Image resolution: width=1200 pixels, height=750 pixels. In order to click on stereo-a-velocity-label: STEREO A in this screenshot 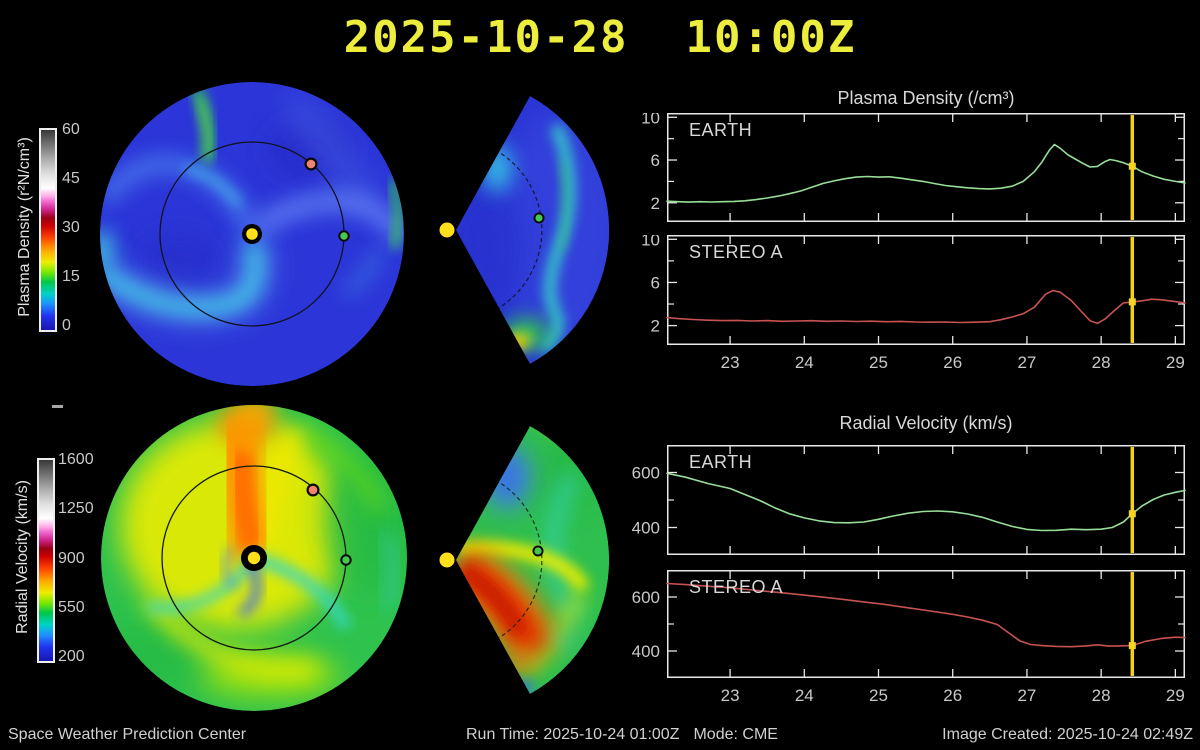, I will do `click(736, 587)`.